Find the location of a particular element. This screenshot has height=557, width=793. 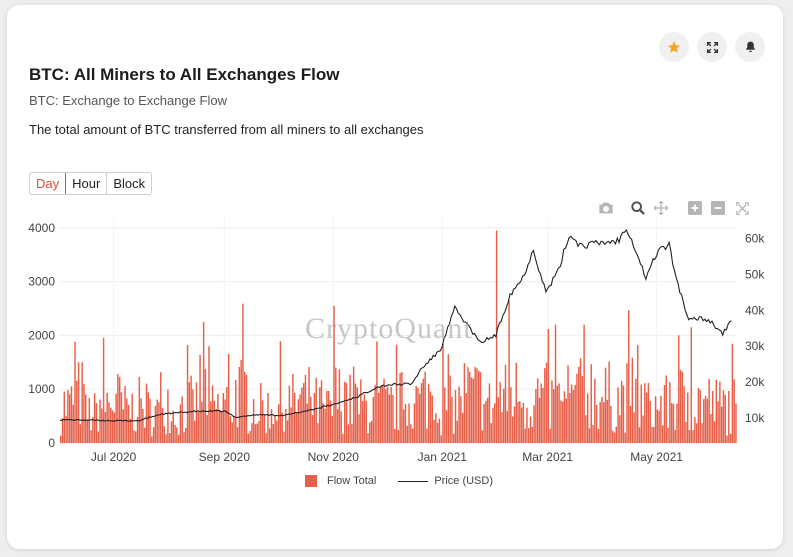

bell-icon is located at coordinates (750, 47).